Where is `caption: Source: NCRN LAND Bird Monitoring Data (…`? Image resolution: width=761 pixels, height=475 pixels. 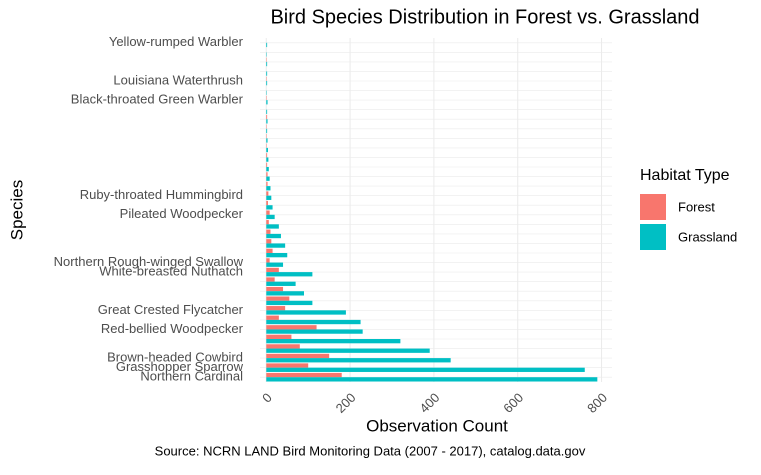
caption: Source: NCRN LAND Bird Monitoring Data (… is located at coordinates (370, 450).